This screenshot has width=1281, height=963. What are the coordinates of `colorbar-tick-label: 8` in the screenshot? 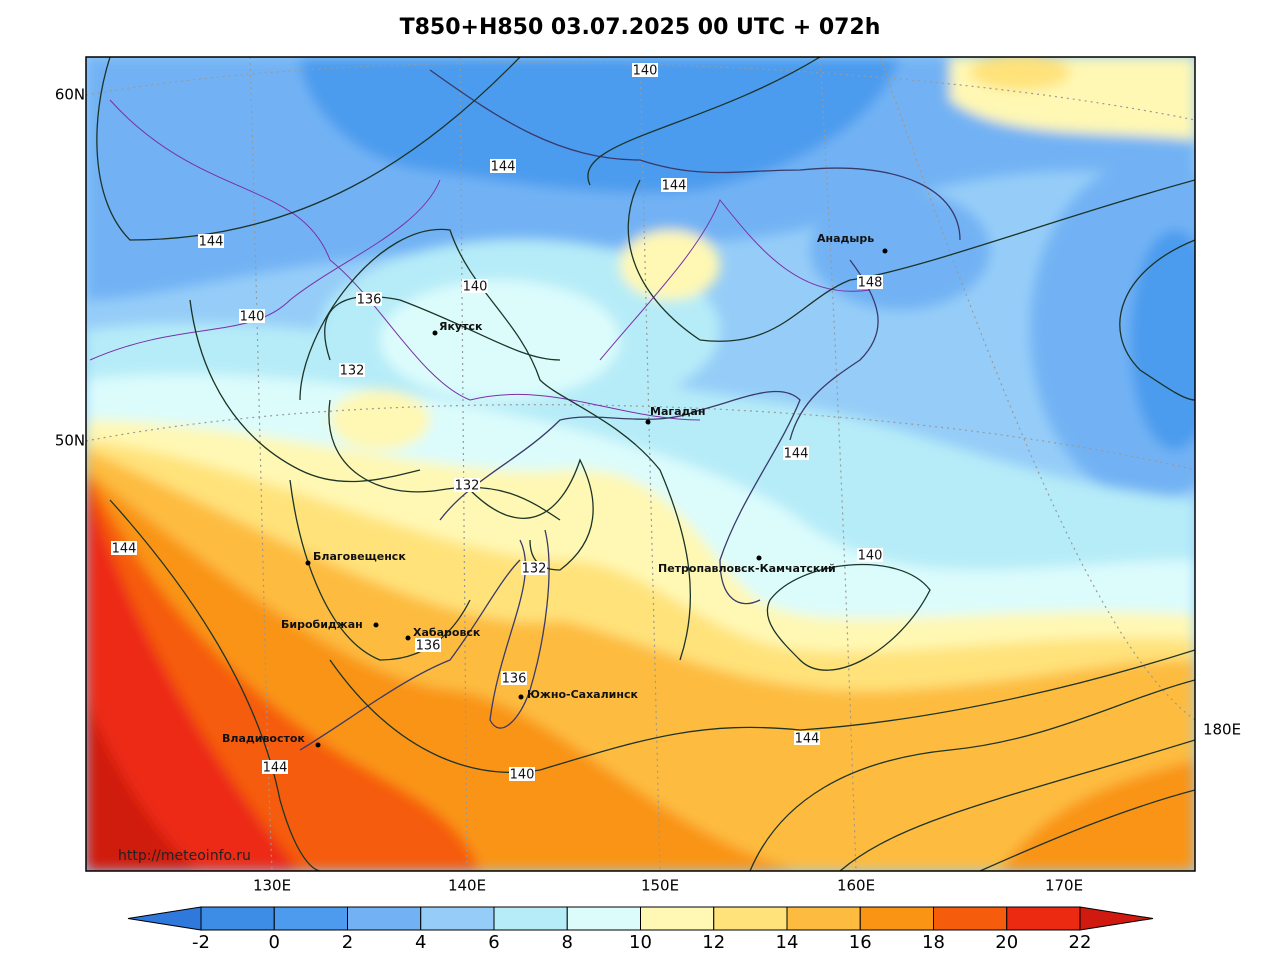 It's located at (567, 942).